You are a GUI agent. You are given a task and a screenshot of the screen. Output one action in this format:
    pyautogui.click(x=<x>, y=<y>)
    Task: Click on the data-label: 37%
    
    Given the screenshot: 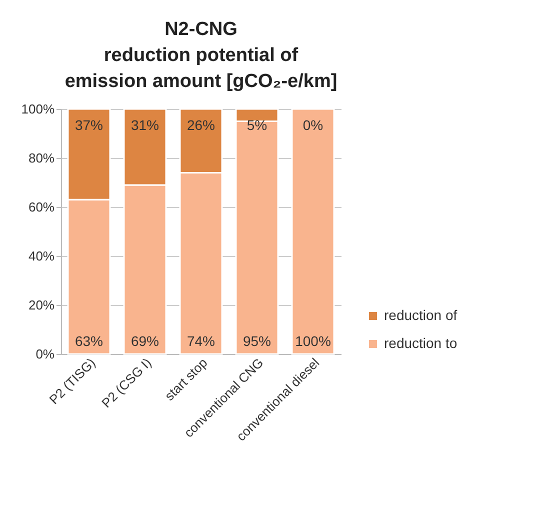 What is the action you would take?
    pyautogui.click(x=89, y=125)
    